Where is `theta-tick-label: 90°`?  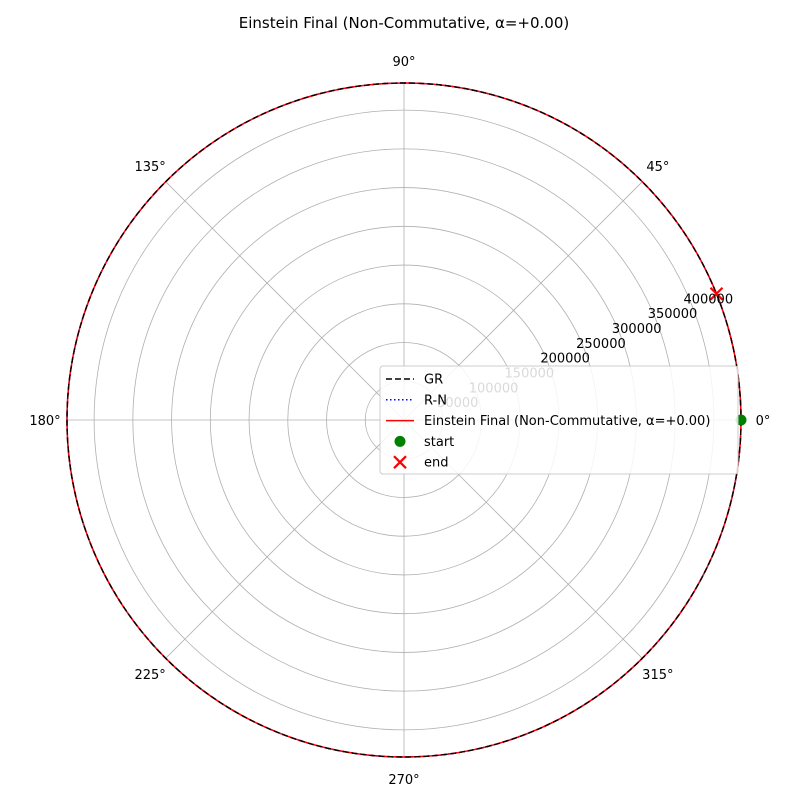
theta-tick-label: 90° is located at coordinates (403, 62).